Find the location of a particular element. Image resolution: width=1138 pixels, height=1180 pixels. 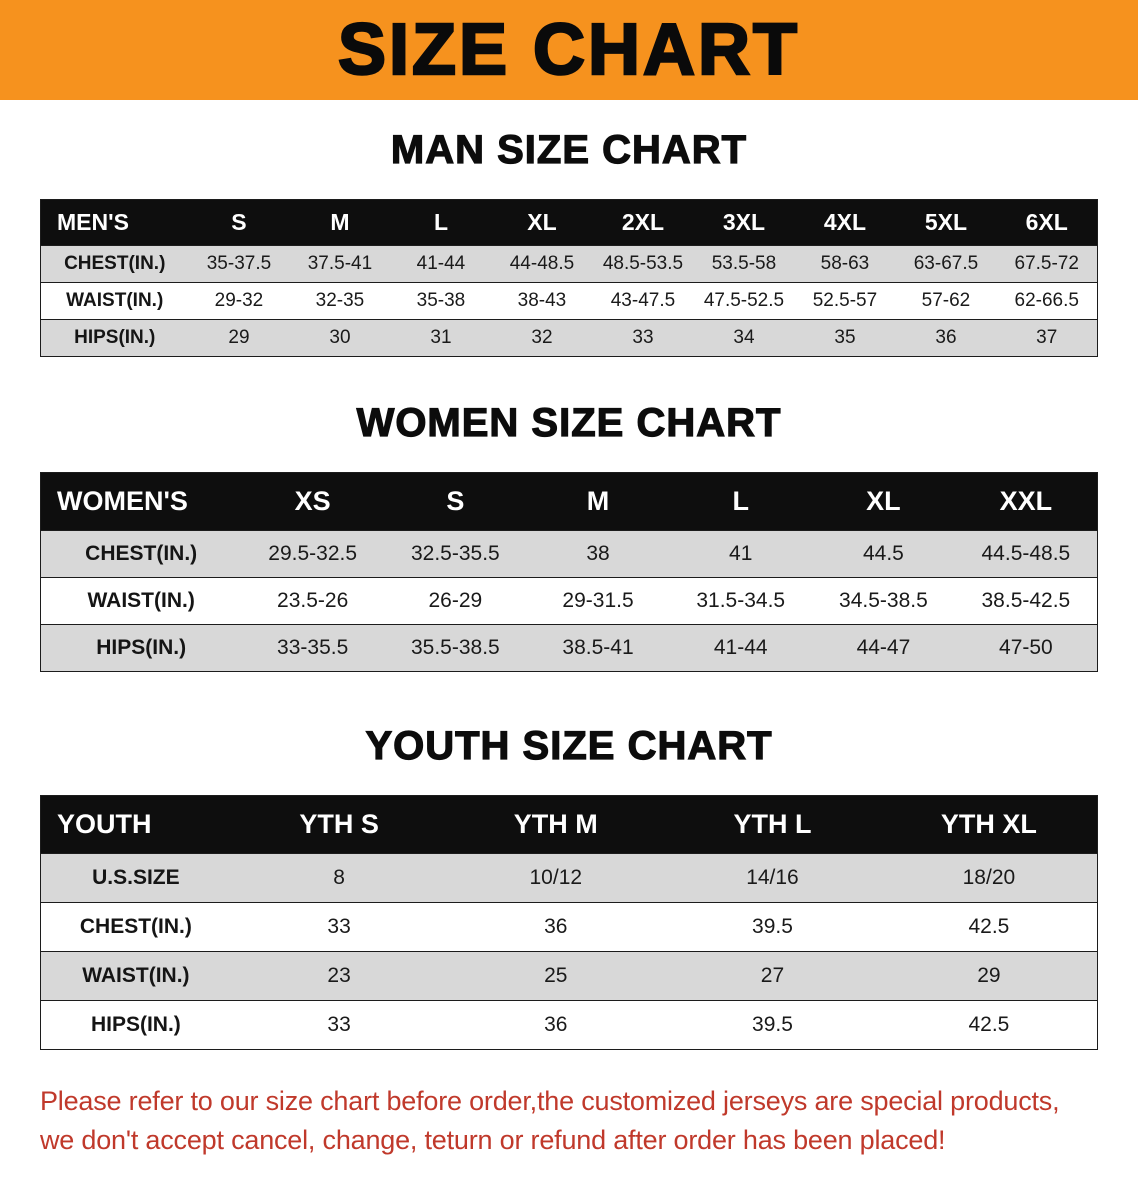

women-size-header-cell: M is located at coordinates (598, 501).